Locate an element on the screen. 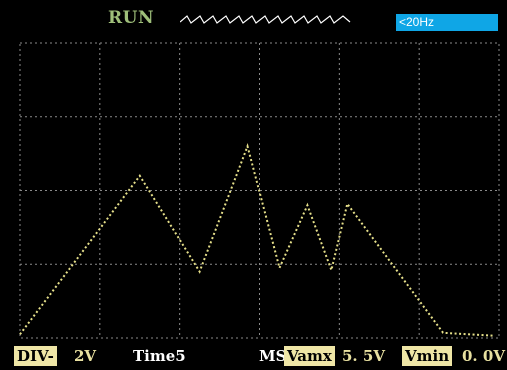 The image size is (507, 370). frequency-badge: <20Hz is located at coordinates (447, 22).